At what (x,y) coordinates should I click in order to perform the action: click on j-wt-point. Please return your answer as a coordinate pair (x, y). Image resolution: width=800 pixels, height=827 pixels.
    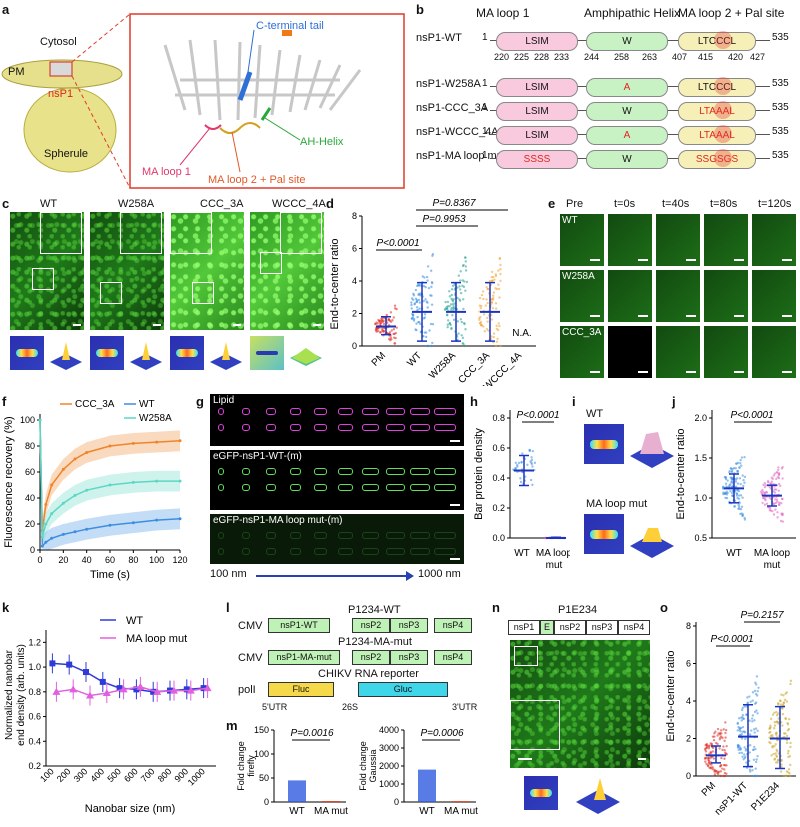
    Looking at the image, I should click on (727, 494).